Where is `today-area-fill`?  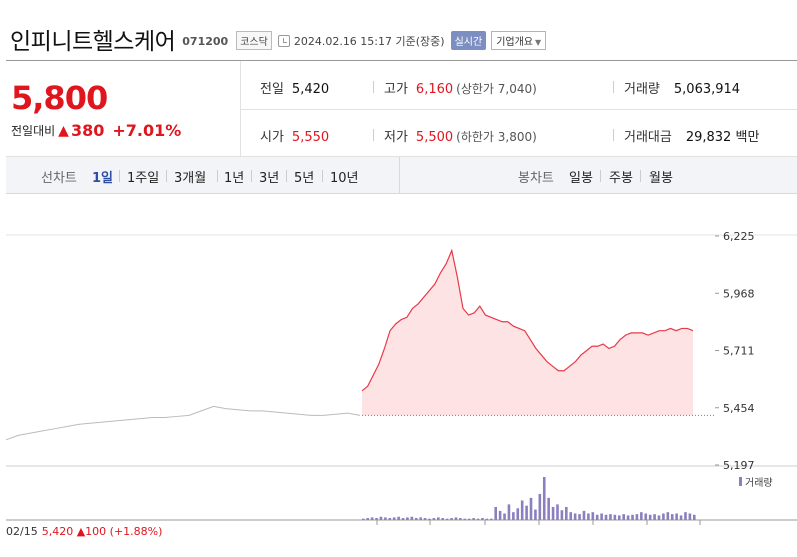
today-area-fill is located at coordinates (527, 333).